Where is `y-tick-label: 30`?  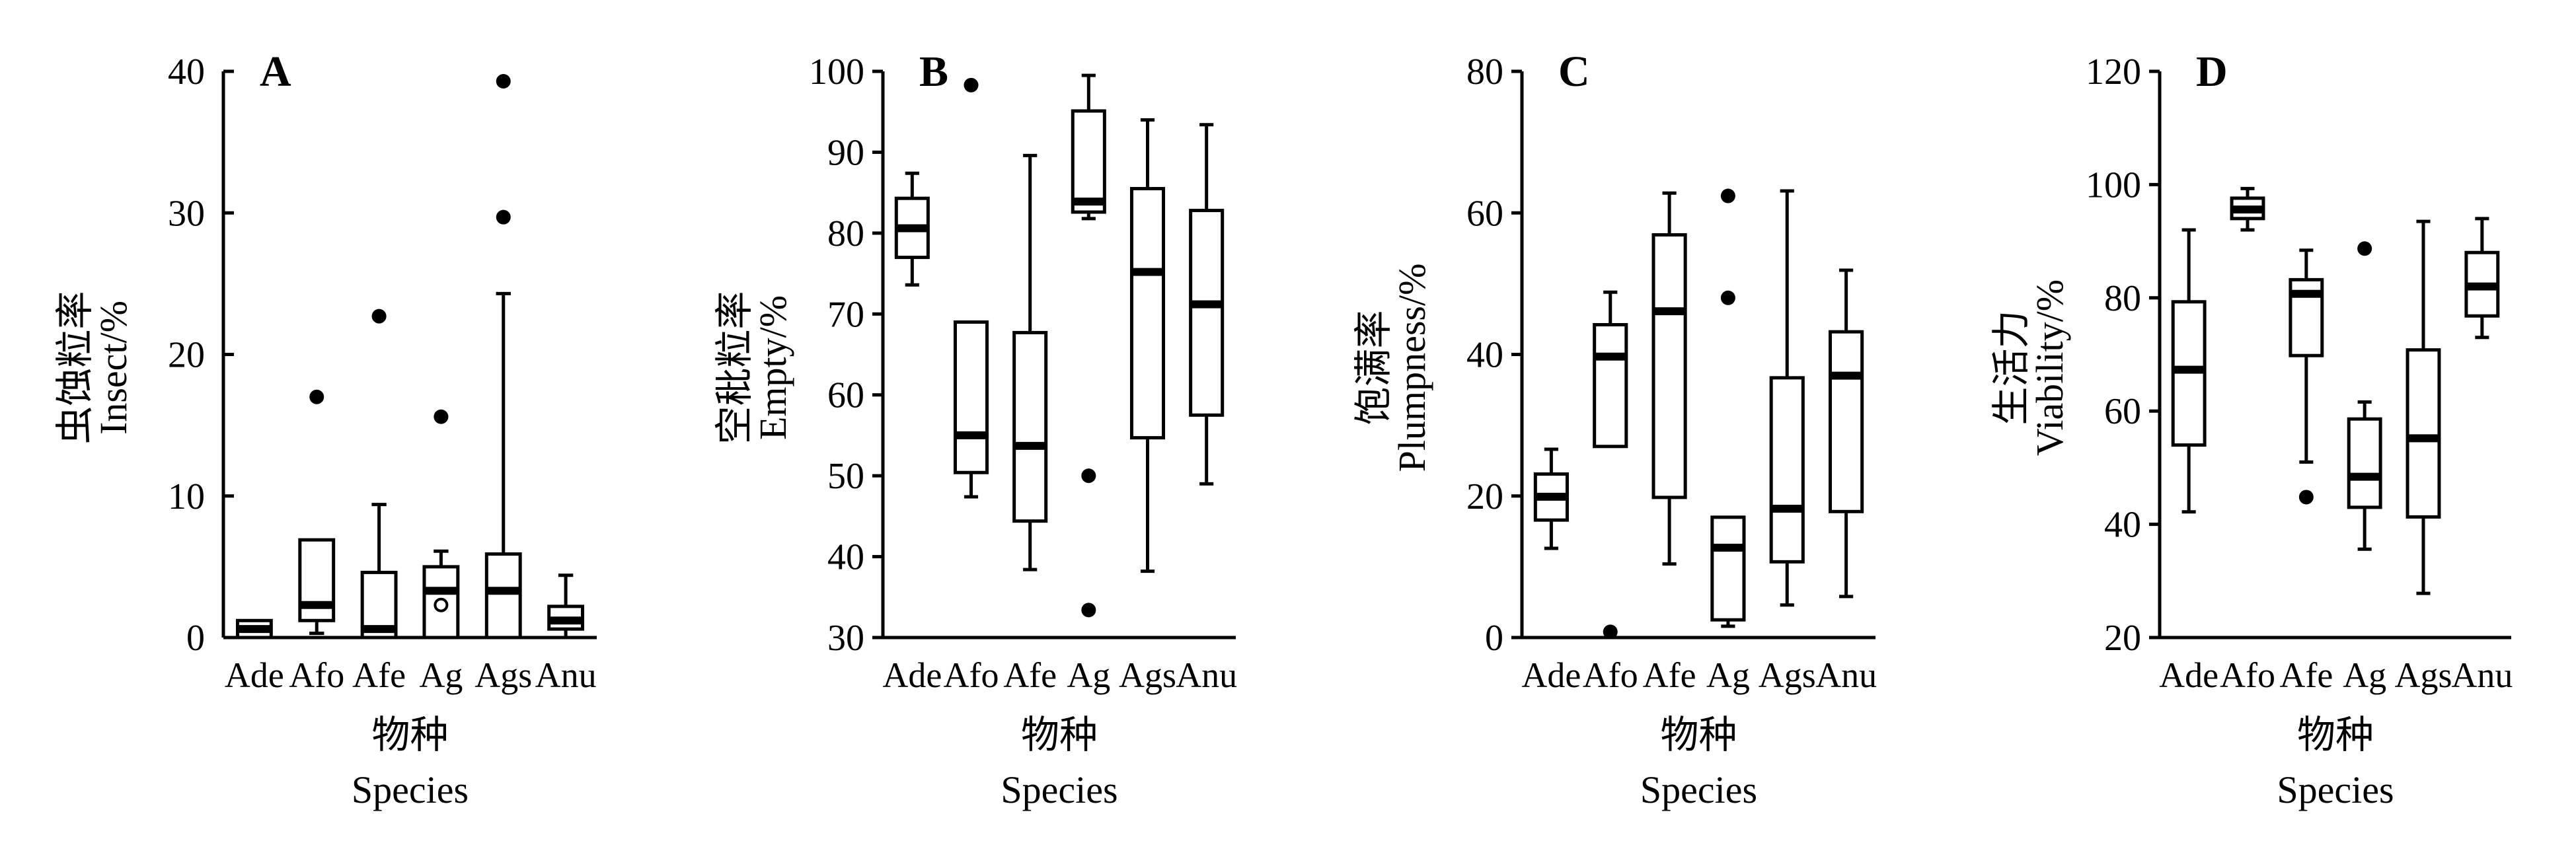 y-tick-label: 30 is located at coordinates (846, 638).